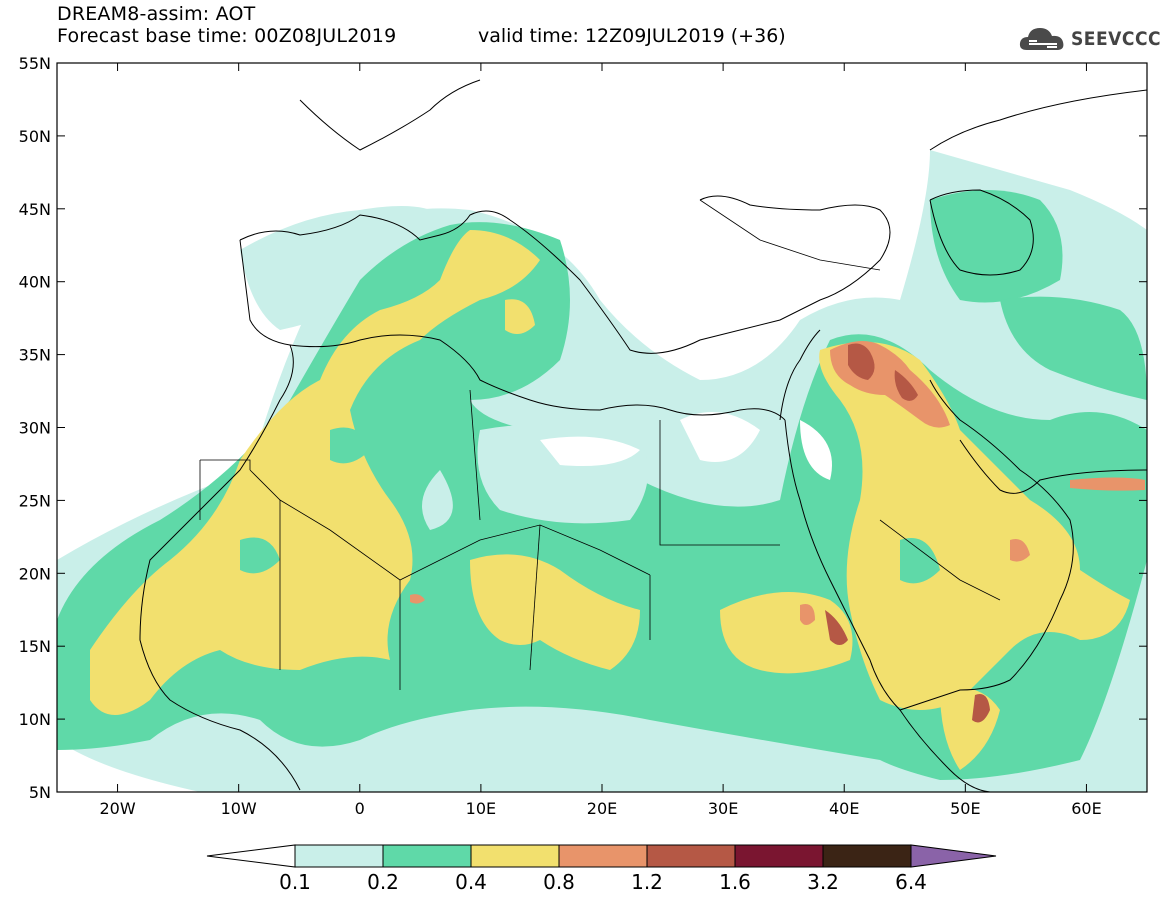  Describe the element at coordinates (1116, 39) in the screenshot. I see `logo-text: SEEVCCC` at that location.